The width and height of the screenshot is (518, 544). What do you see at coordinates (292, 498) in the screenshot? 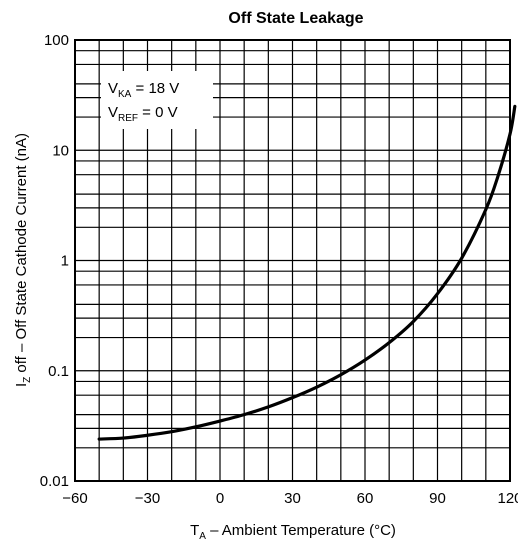
I see `x-tick-label: 30` at bounding box center [292, 498].